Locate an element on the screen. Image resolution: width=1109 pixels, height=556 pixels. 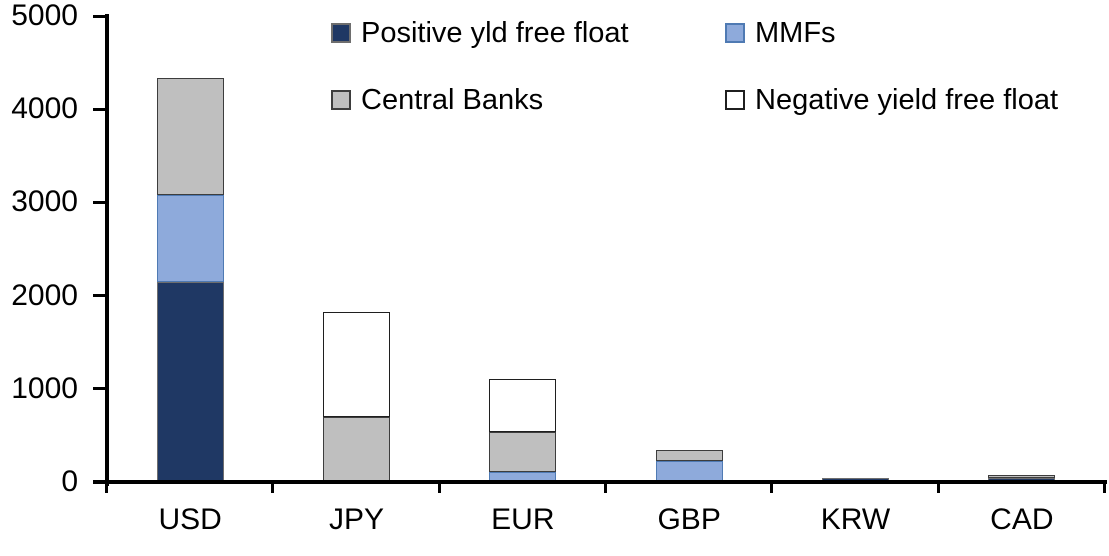
x-axis-label-cad: CAD is located at coordinates (1022, 519).